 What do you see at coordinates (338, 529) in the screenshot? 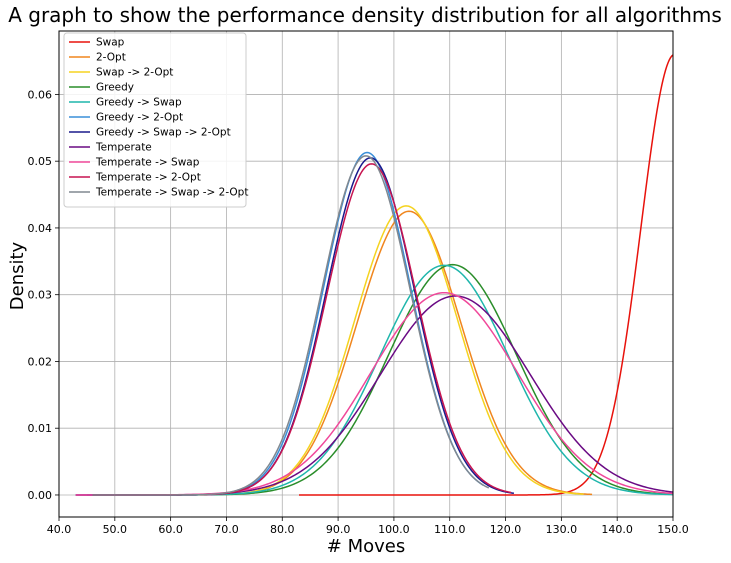
I see `x-tick-label: 90.0` at bounding box center [338, 529].